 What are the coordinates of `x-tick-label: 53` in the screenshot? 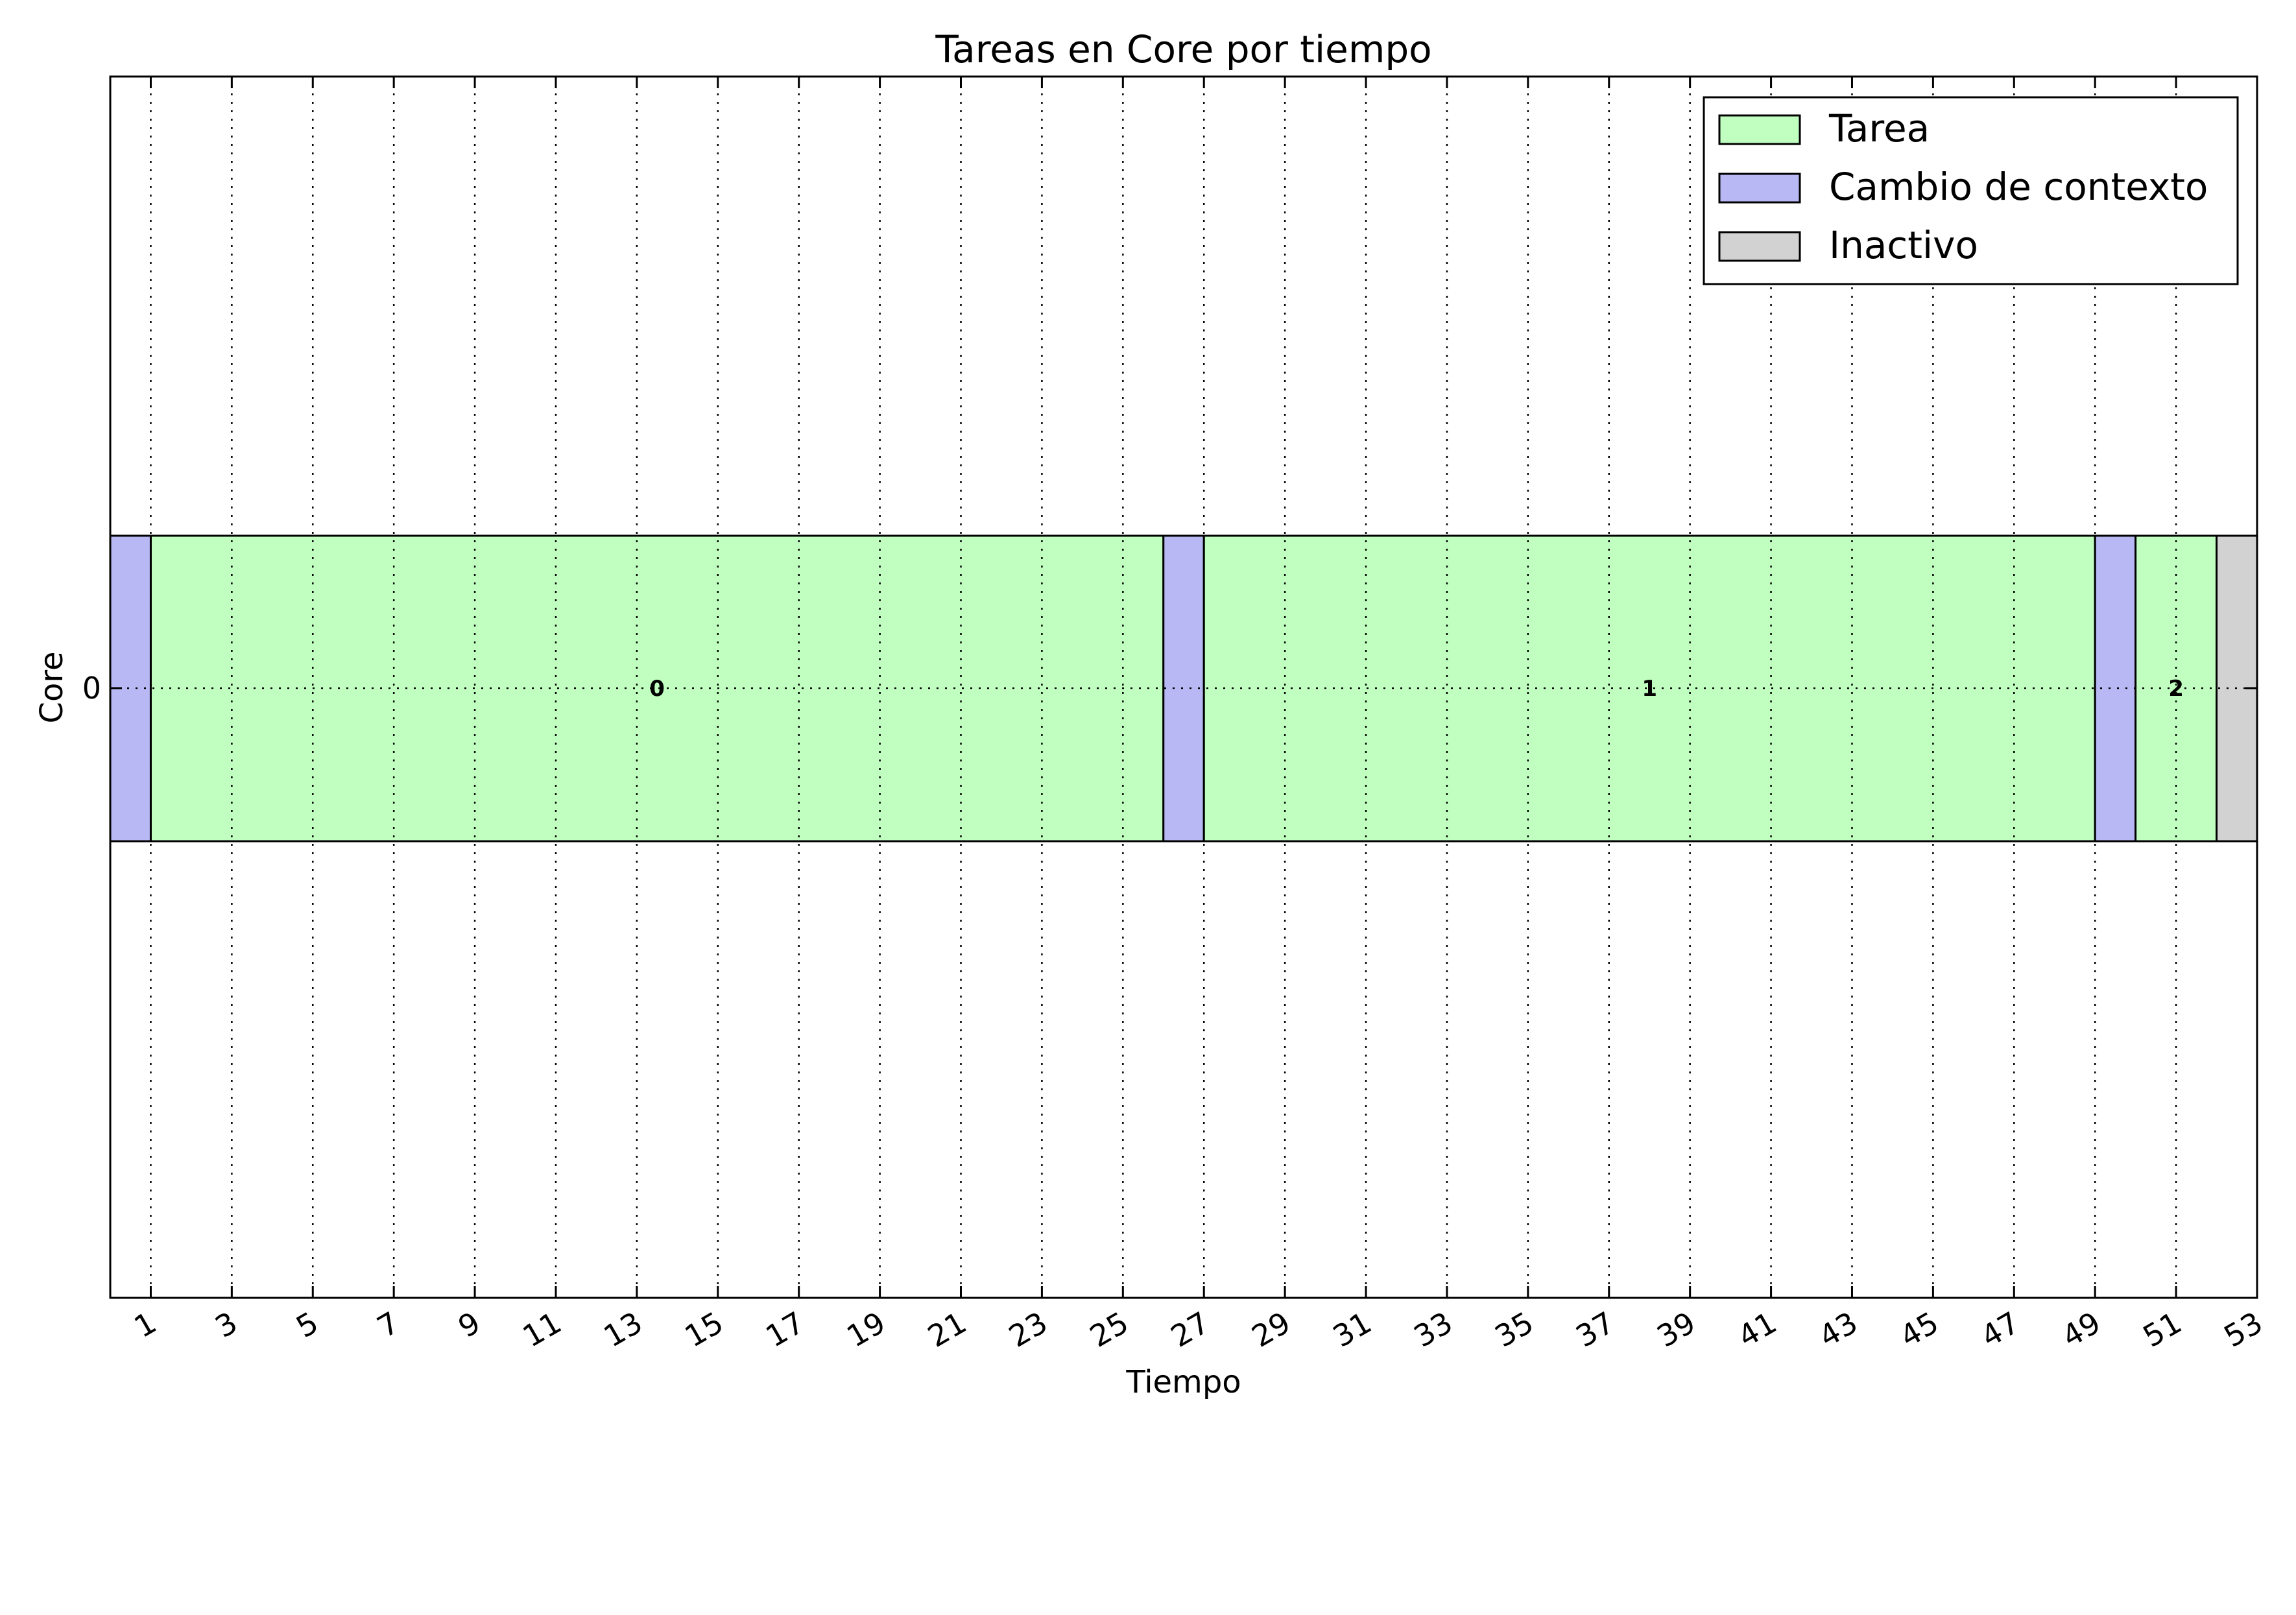 It's located at (2243, 1329).